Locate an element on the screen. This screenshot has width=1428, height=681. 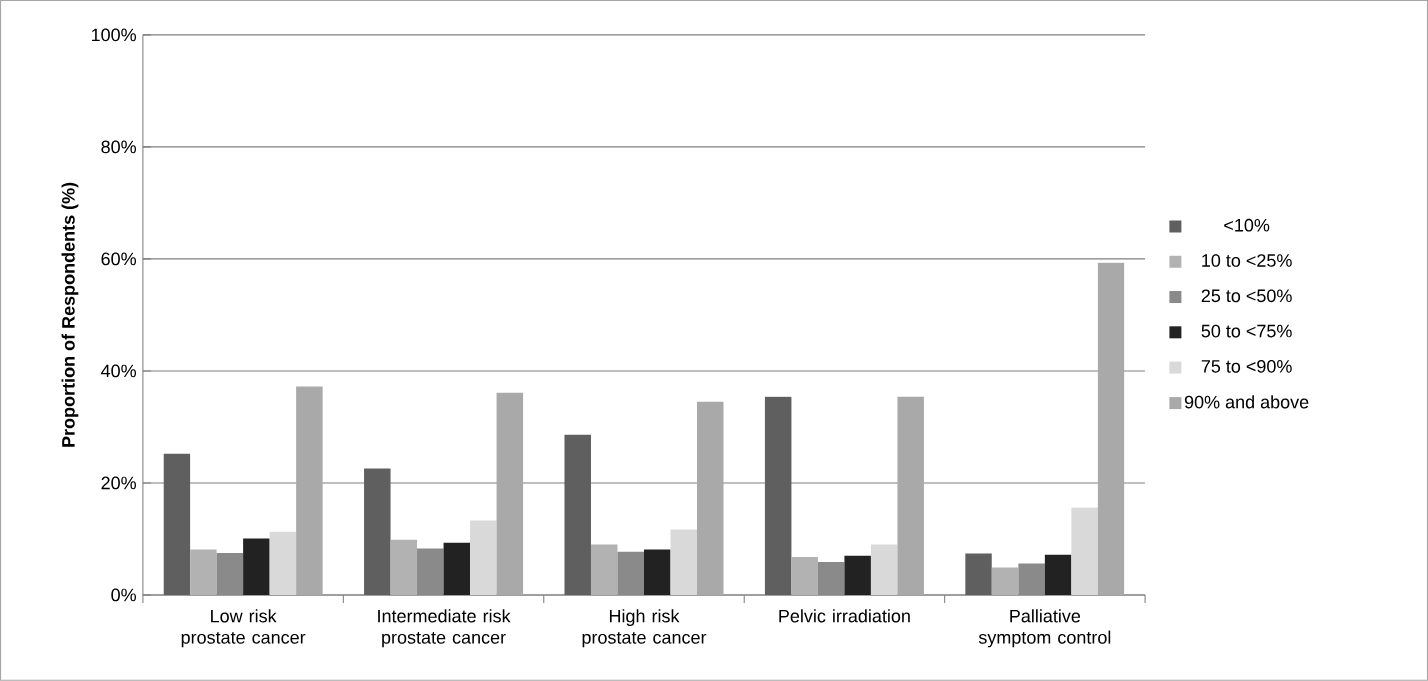
x-tick-label: High risk prostate cancer is located at coordinates (644, 628).